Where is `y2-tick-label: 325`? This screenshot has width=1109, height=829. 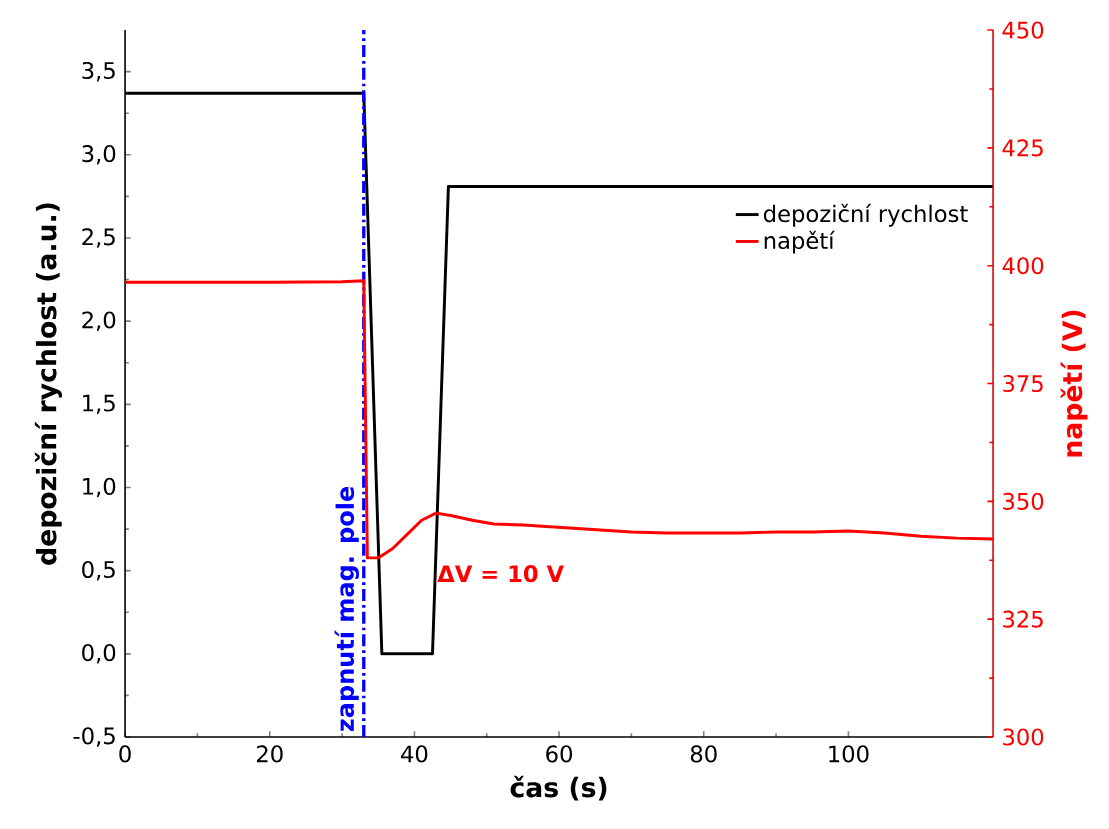 y2-tick-label: 325 is located at coordinates (1023, 619).